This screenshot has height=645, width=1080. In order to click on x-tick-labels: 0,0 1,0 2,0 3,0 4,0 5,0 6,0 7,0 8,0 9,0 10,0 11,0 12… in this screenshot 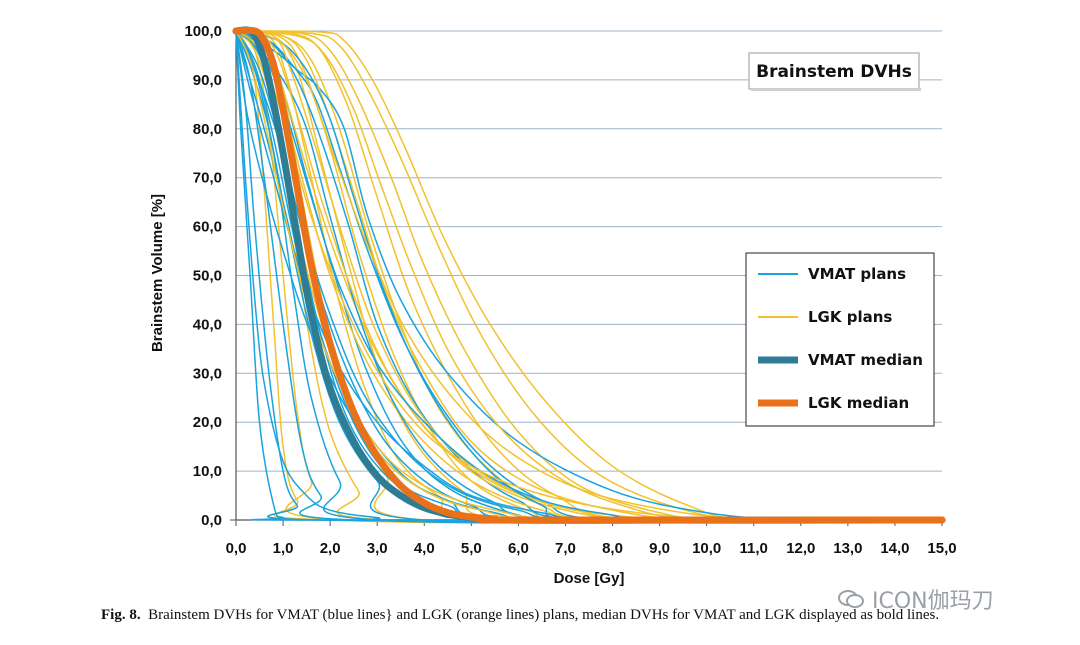, I will do `click(591, 548)`.